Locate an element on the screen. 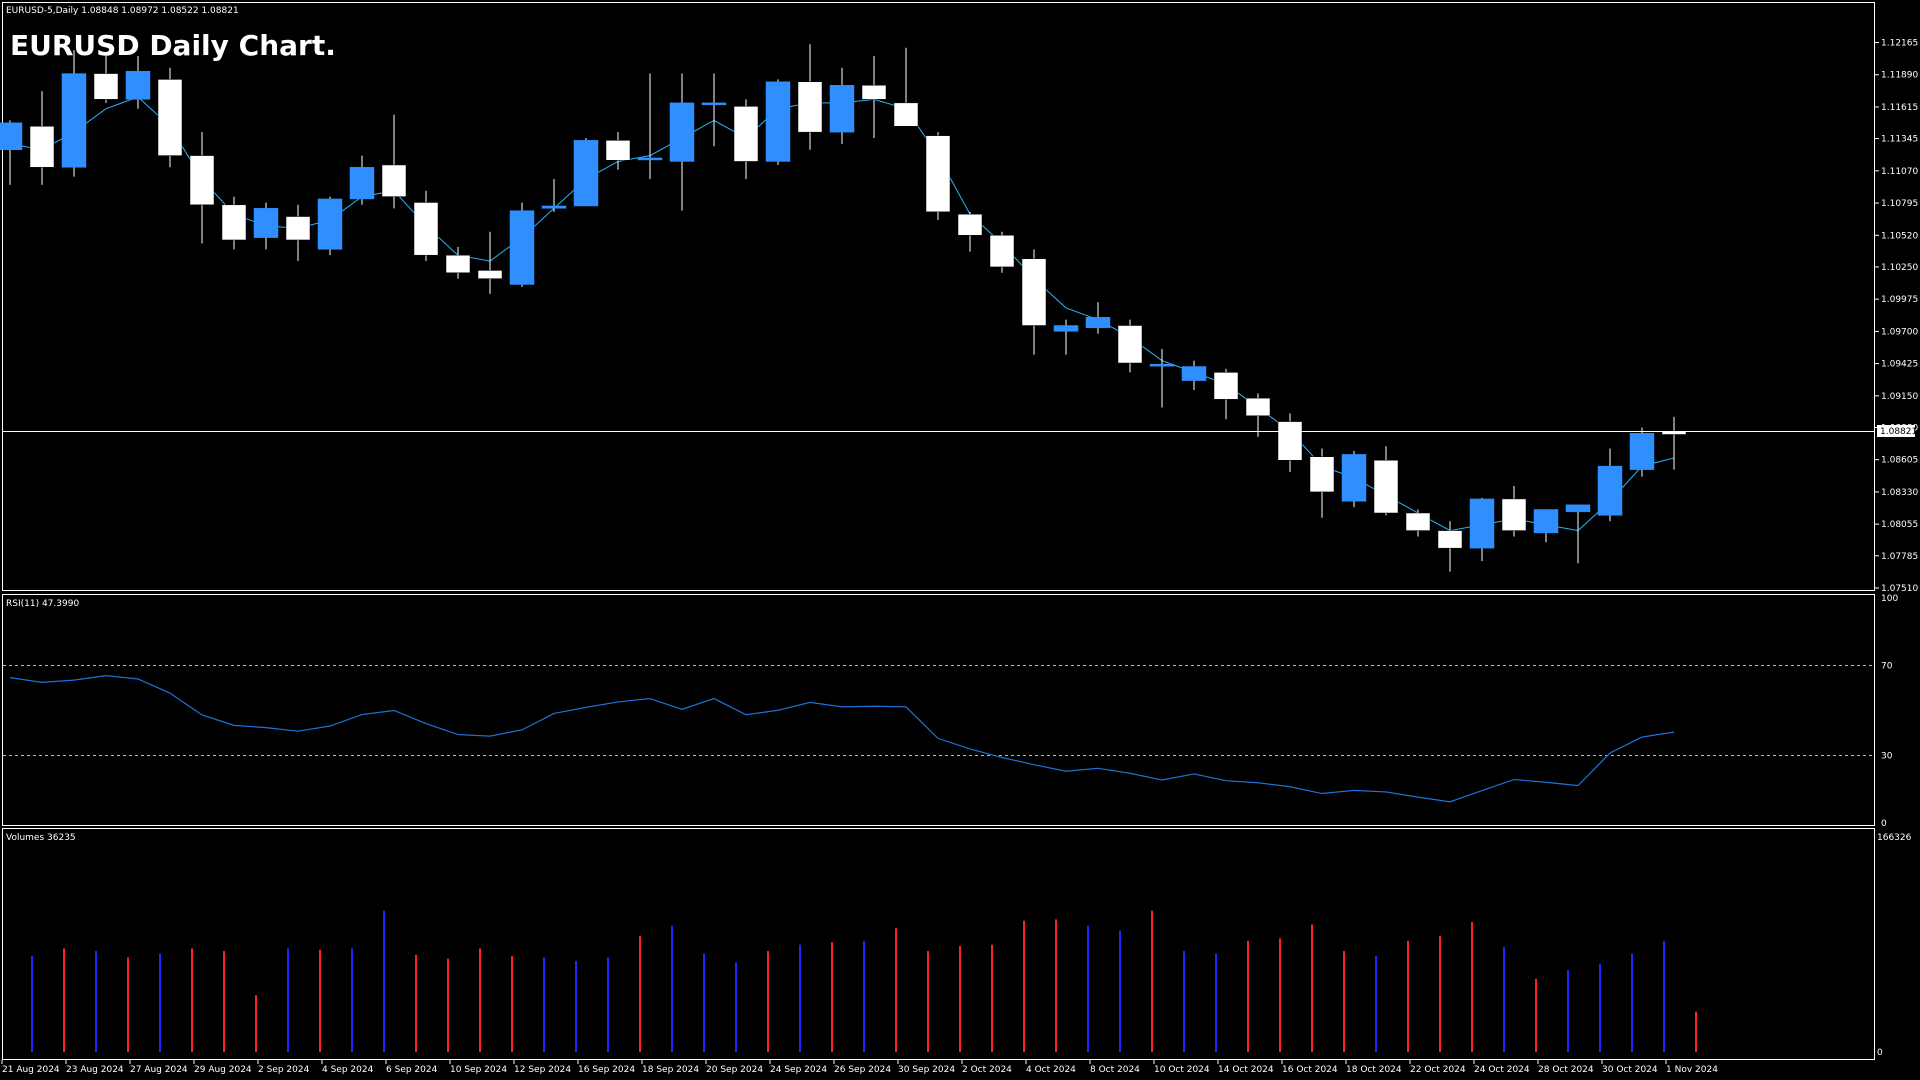 This screenshot has height=1080, width=1920. price-axis-label: 1.09425 is located at coordinates (1899, 365).